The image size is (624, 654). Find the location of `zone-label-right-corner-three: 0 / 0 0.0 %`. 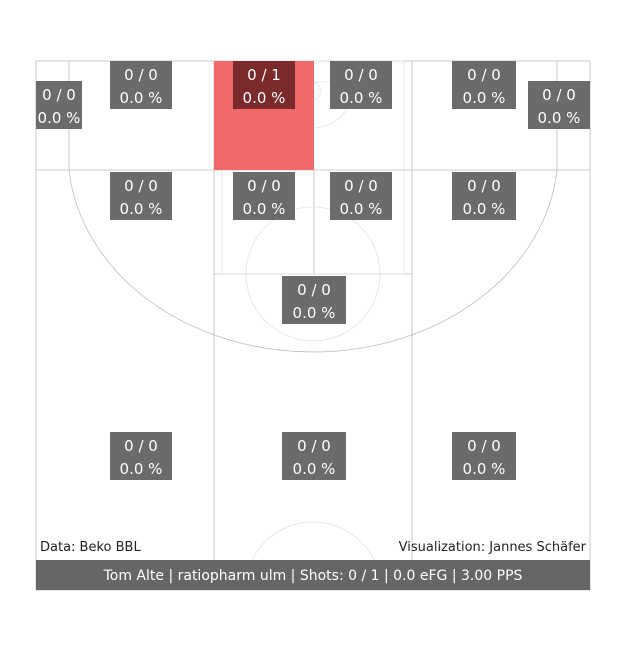

zone-label-right-corner-three: 0 / 0 0.0 % is located at coordinates (559, 105).